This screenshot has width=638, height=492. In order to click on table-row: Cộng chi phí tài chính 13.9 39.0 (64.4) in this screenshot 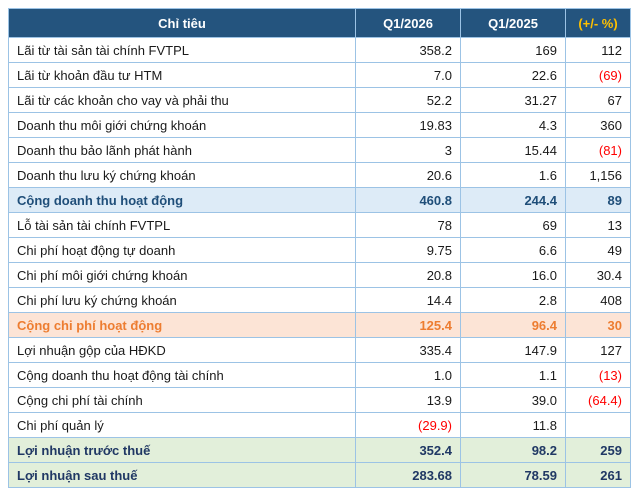, I will do `click(319, 400)`.